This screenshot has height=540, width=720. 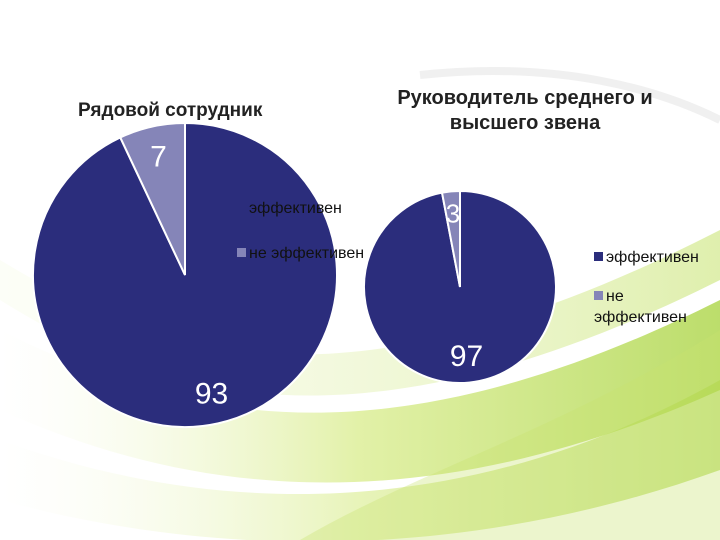 I want to click on pie2-legend-swatch-not-effective, so click(x=598, y=295).